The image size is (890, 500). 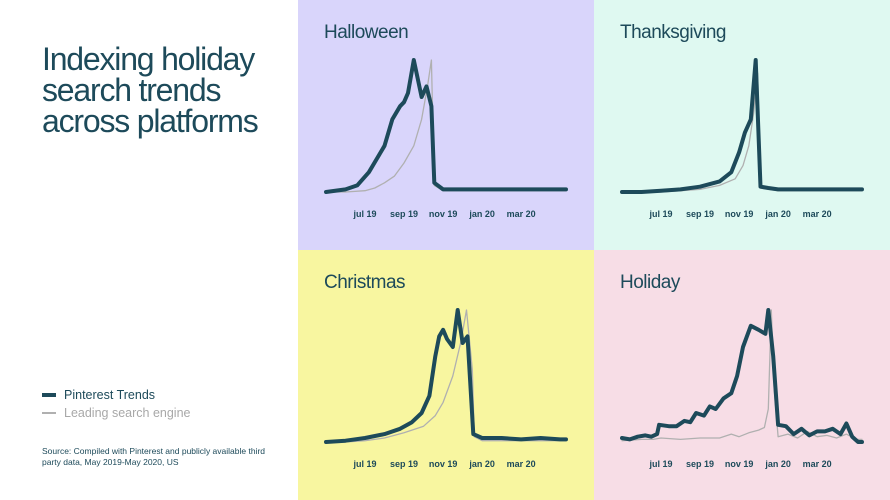 I want to click on christmas-pinterest-trends-line, so click(x=446, y=376).